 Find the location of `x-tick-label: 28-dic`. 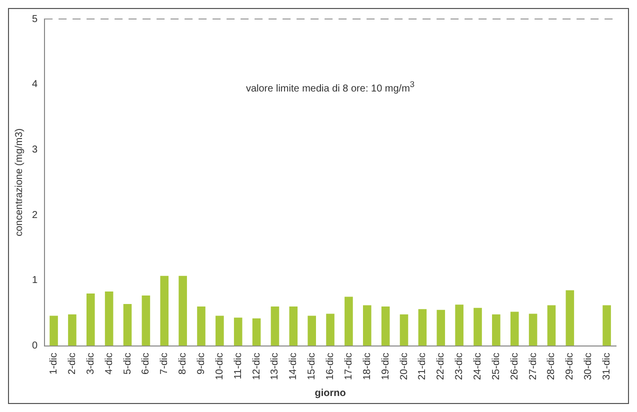

x-tick-label: 28-dic is located at coordinates (552, 366).